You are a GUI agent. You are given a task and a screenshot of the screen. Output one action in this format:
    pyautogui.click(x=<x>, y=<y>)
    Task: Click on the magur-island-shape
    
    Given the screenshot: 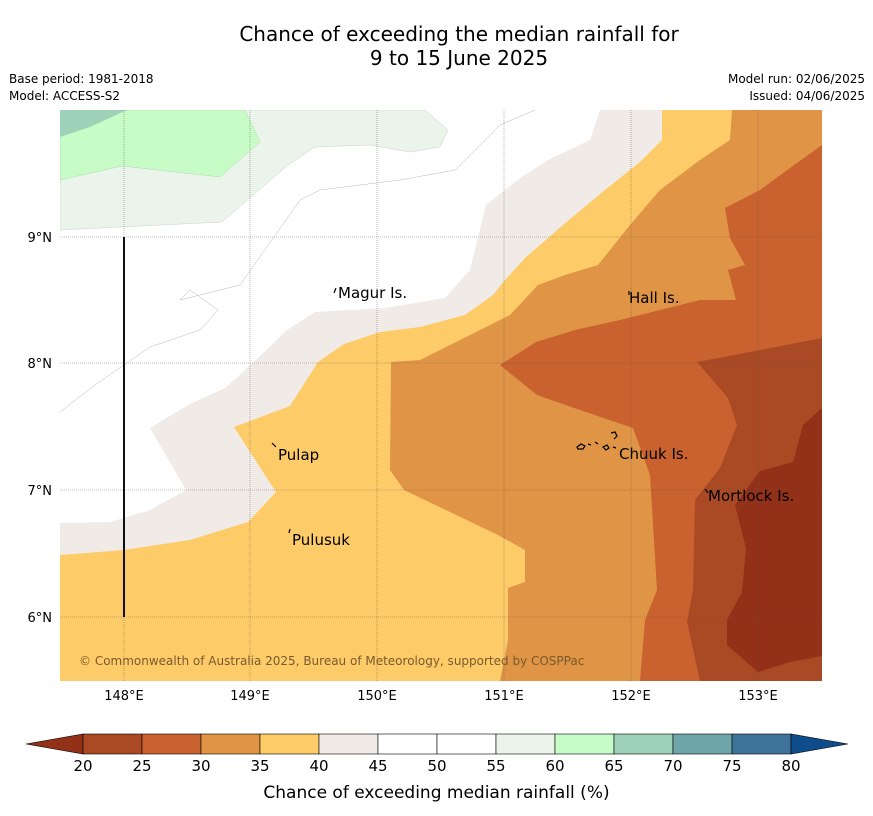 What is the action you would take?
    pyautogui.click(x=335, y=290)
    